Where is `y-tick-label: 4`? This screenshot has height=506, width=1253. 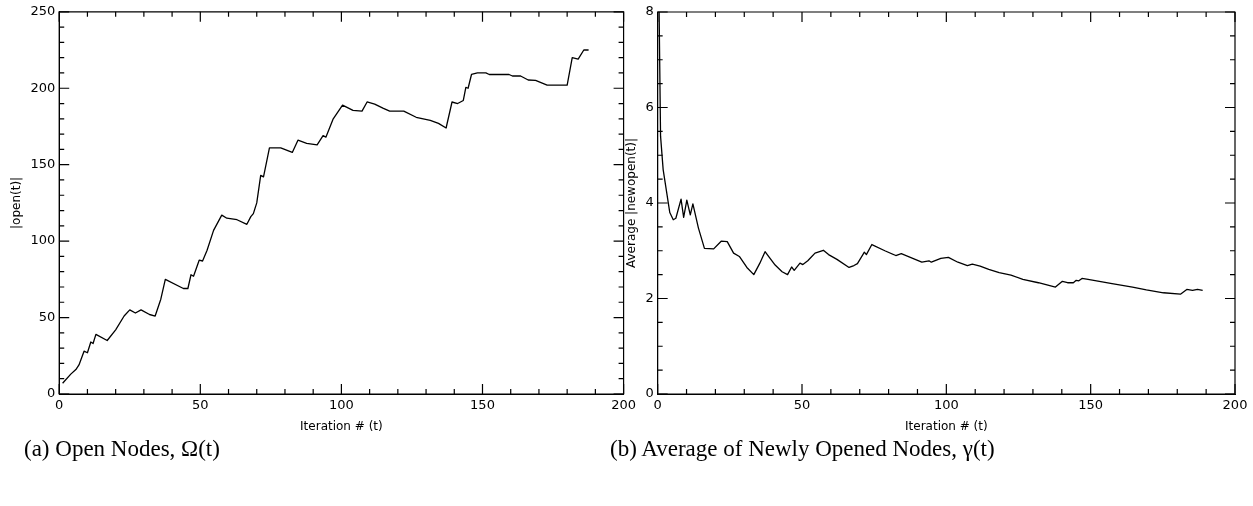
y-tick-label: 4 is located at coordinates (649, 202).